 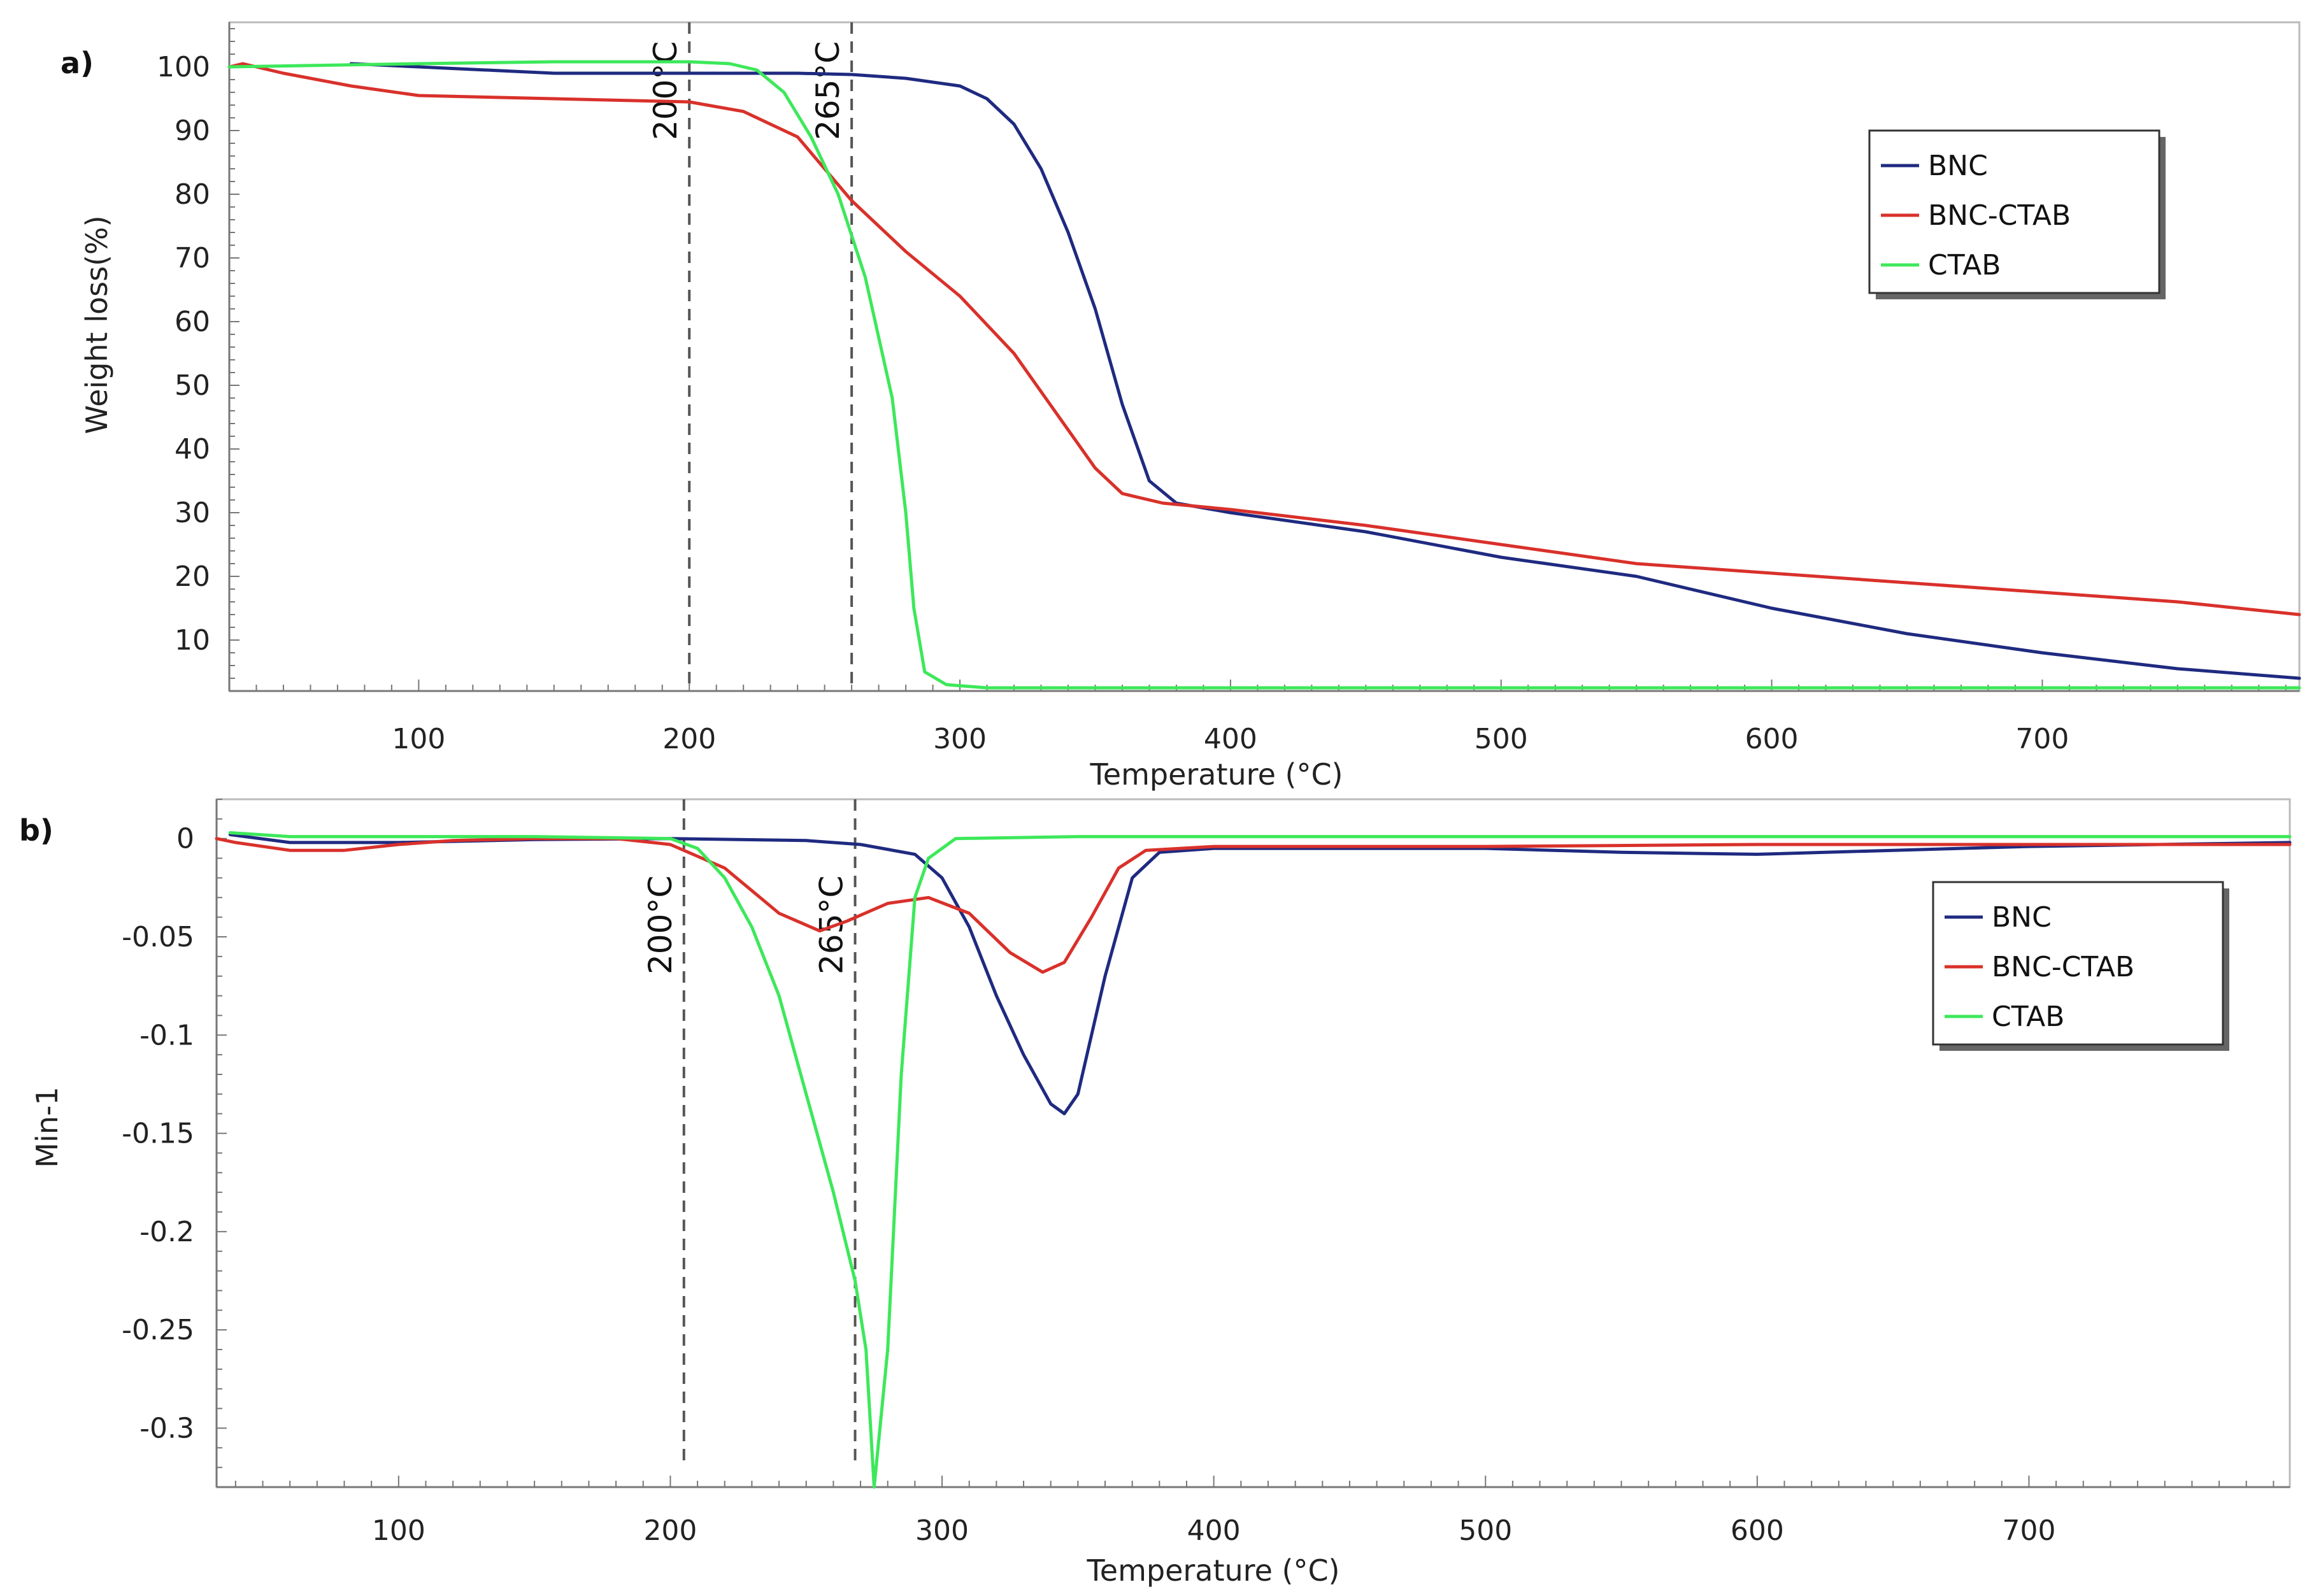 What do you see at coordinates (97, 324) in the screenshot?
I see `panel-a-y-axis-title: Weight loss(%)` at bounding box center [97, 324].